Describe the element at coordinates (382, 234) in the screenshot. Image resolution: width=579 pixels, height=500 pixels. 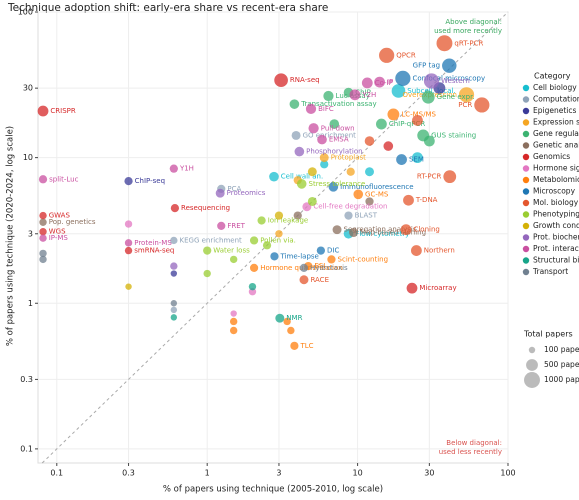
I see `point-label: Flow cytometry` at that location.